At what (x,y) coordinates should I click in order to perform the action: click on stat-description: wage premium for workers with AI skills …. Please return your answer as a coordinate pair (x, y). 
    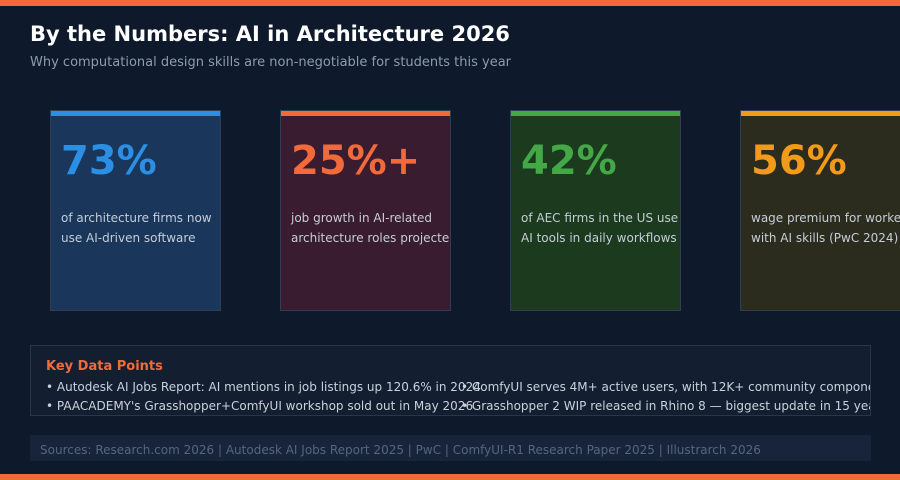
    Looking at the image, I should click on (825, 228).